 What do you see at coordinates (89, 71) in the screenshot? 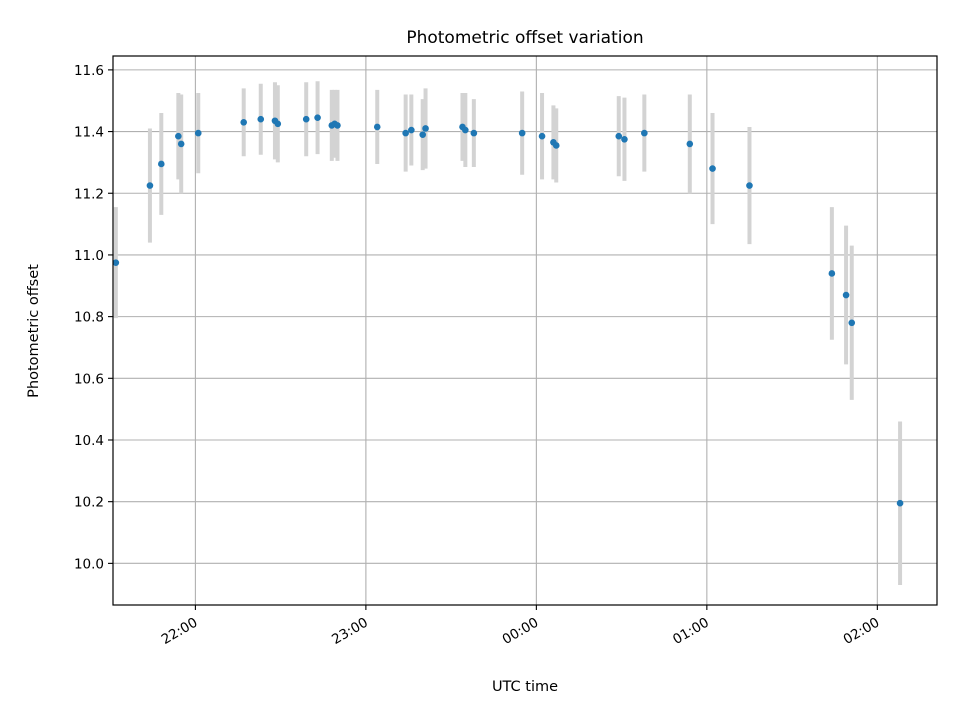
I see `y-tick-label: 11.6` at bounding box center [89, 71].